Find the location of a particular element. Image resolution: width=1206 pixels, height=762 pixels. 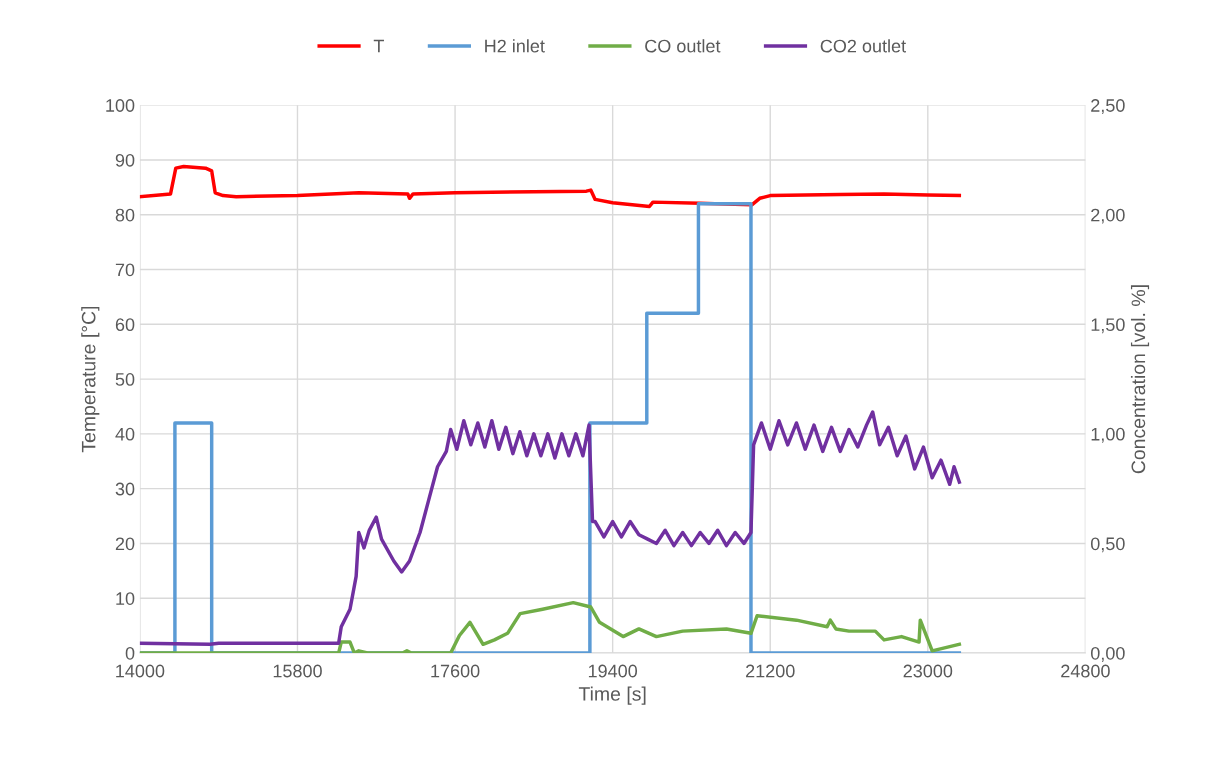

y2-tick-label: 0,00 is located at coordinates (1107, 654).